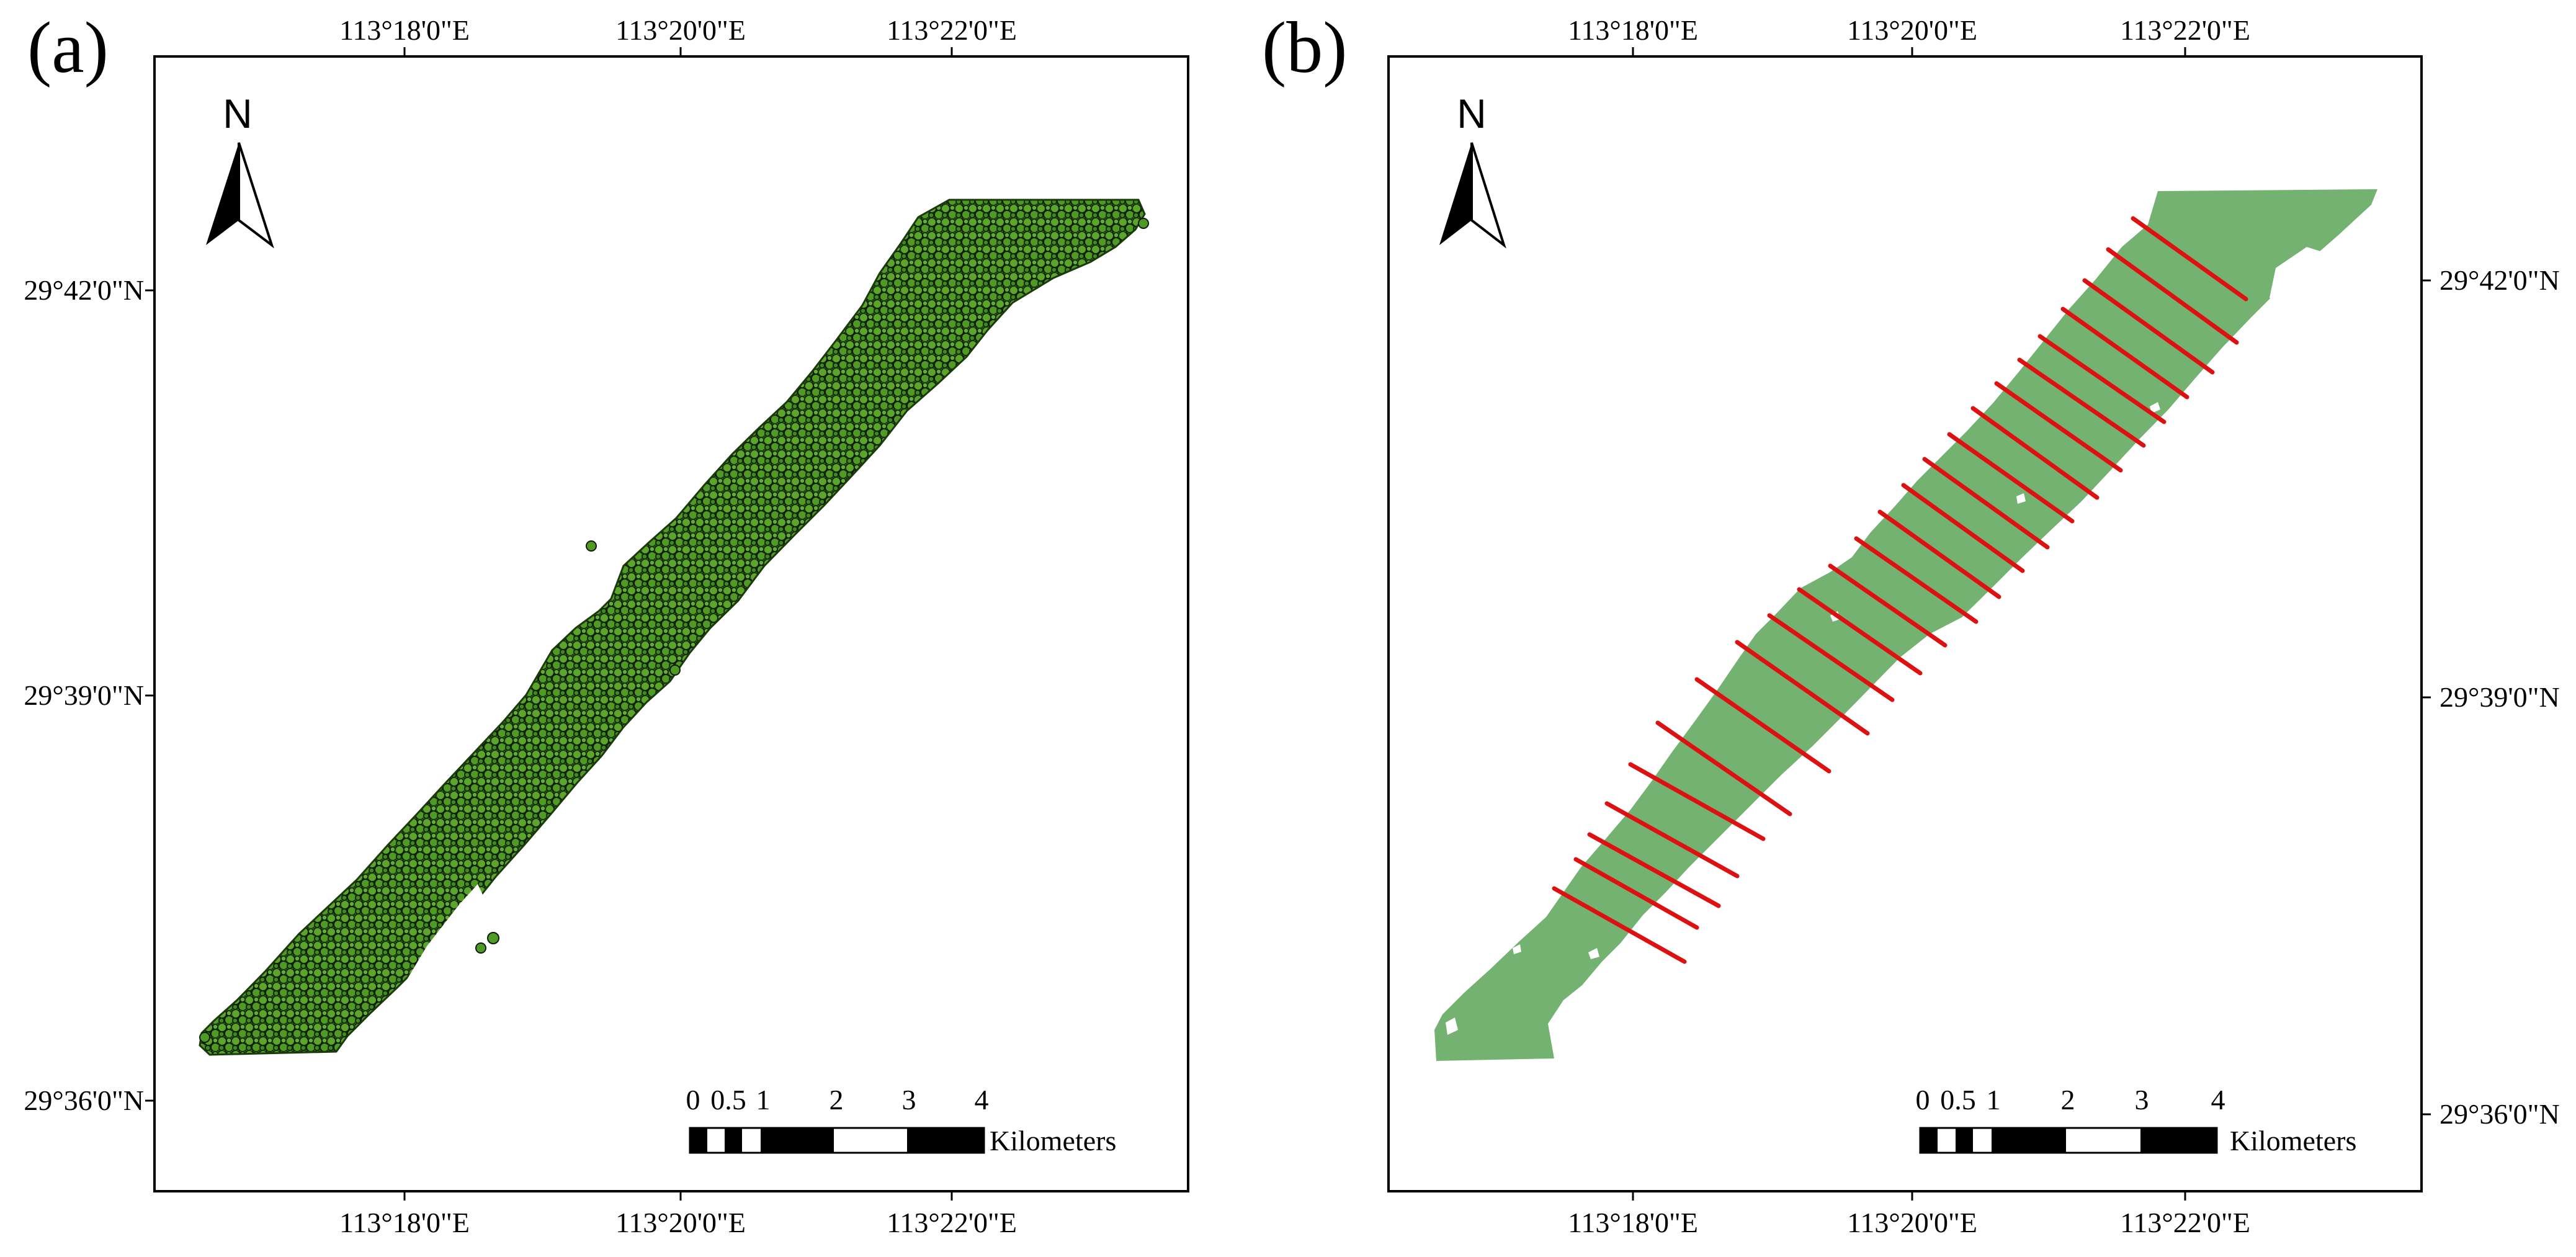  Describe the element at coordinates (952, 30) in the screenshot. I see `panel-a-top-tick-3: 113°22'0"E` at that location.